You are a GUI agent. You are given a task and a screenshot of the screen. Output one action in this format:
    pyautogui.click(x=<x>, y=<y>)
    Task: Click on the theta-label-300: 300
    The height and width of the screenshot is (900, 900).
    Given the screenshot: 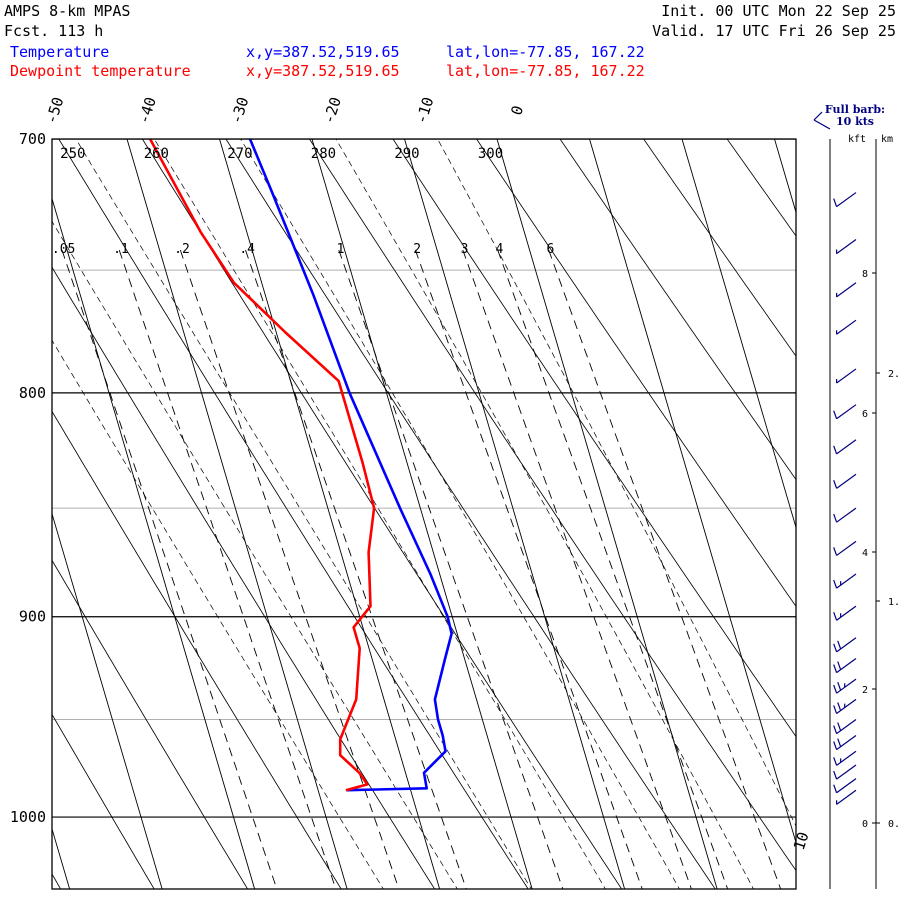 What is the action you would take?
    pyautogui.click(x=490, y=154)
    